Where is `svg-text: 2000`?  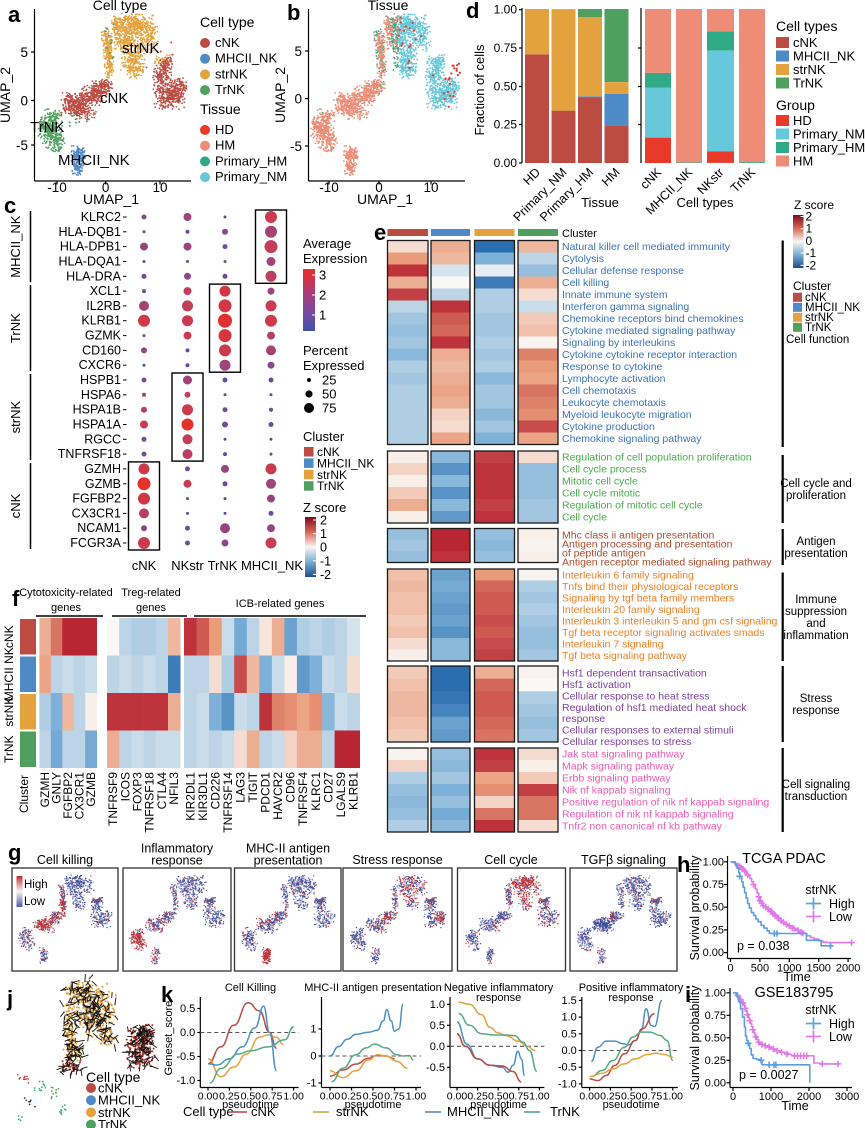
svg-text: 2000 is located at coordinates (809, 1097).